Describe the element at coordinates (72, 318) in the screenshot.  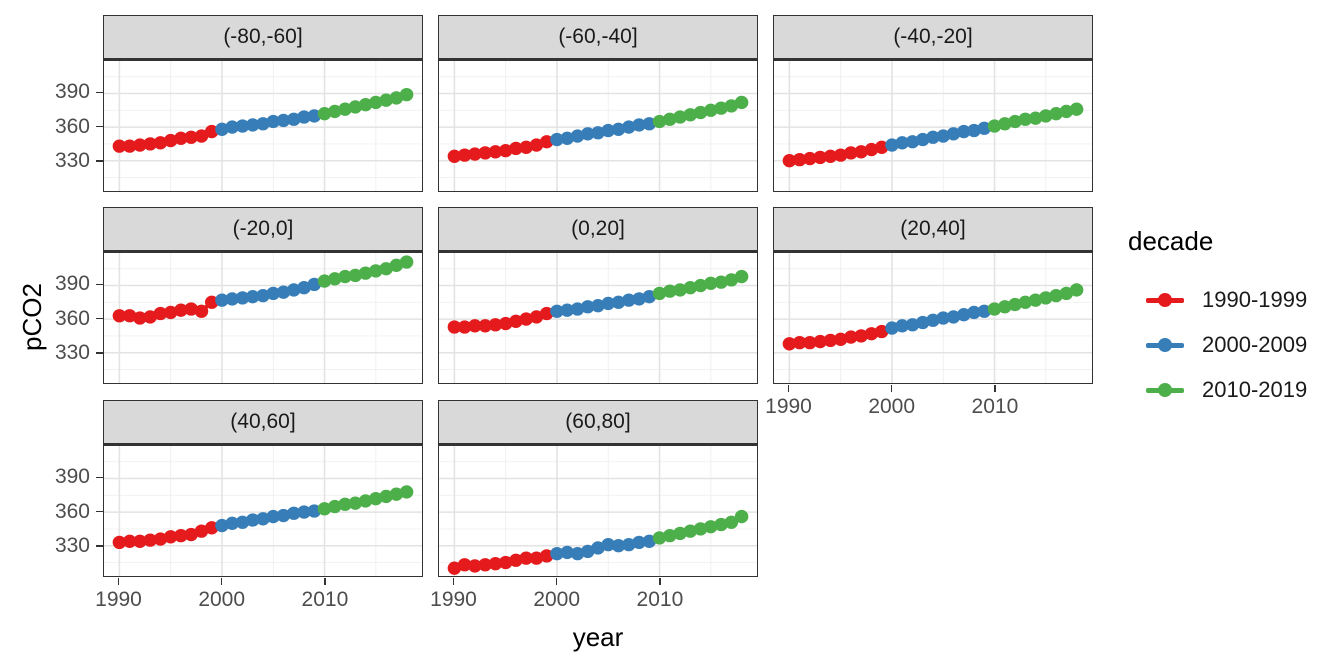
I see `y-tick-label: 360` at that location.